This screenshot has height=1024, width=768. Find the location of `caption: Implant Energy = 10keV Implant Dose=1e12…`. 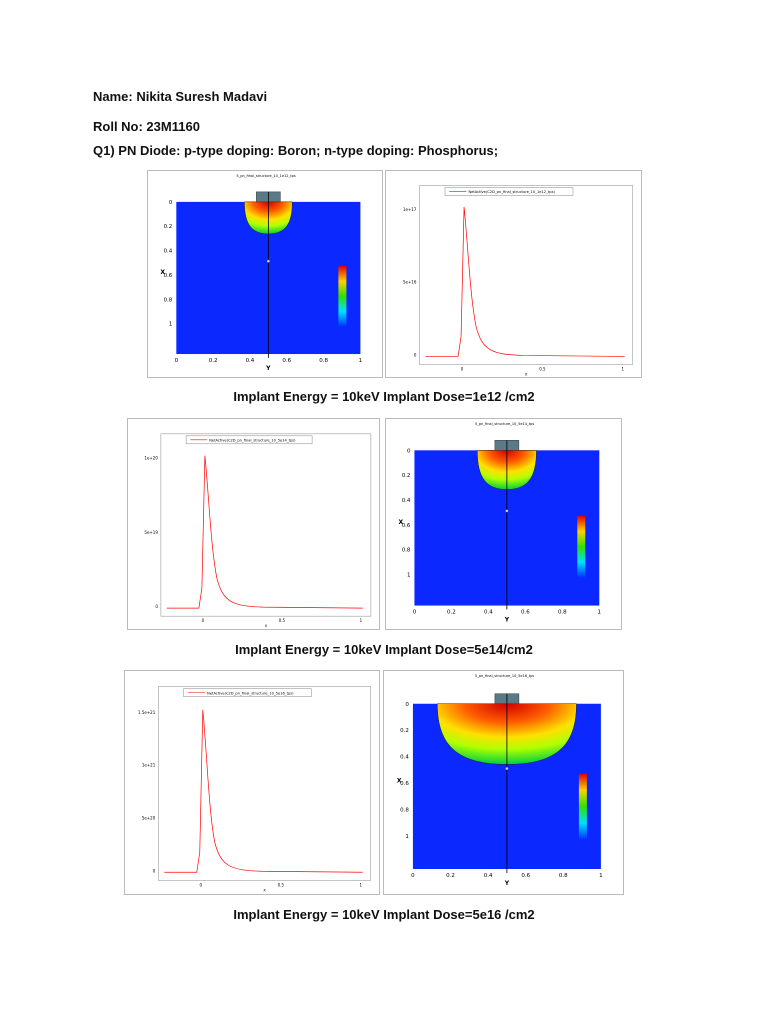

caption: Implant Energy = 10keV Implant Dose=1e12… is located at coordinates (384, 396).